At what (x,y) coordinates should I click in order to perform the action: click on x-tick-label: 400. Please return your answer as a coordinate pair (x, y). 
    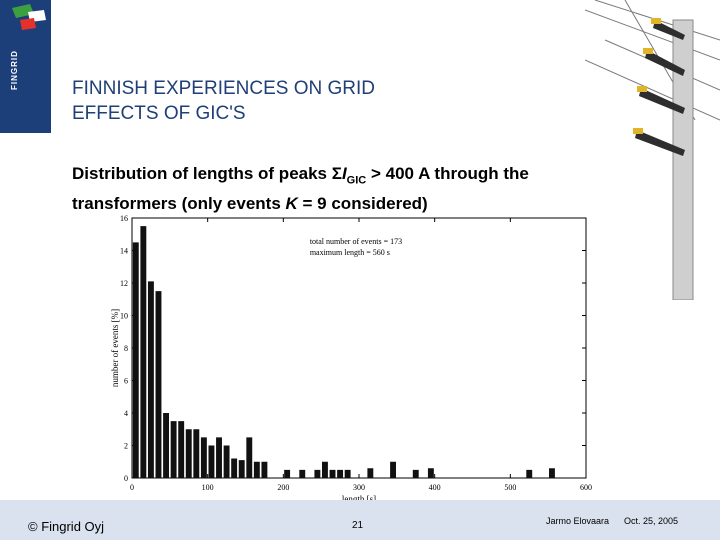
    Looking at the image, I should click on (435, 487).